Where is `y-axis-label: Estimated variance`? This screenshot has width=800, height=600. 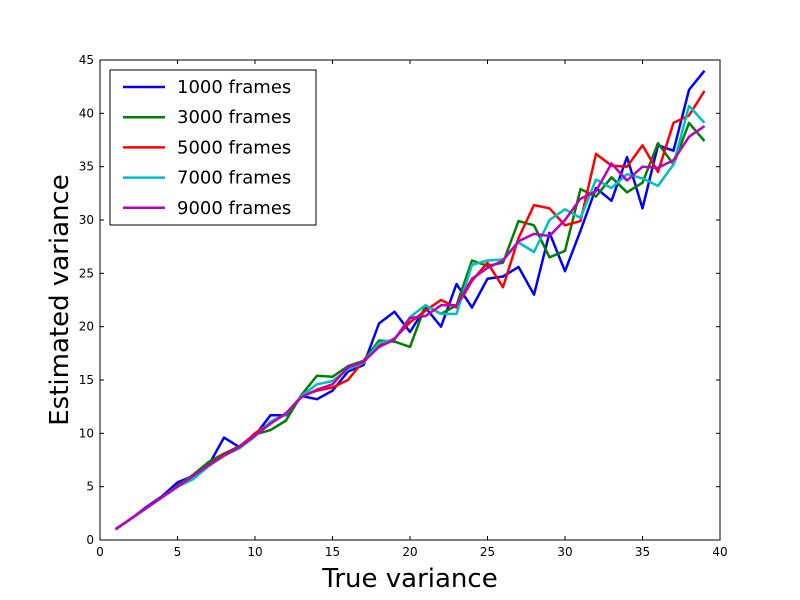
y-axis-label: Estimated variance is located at coordinates (60, 300).